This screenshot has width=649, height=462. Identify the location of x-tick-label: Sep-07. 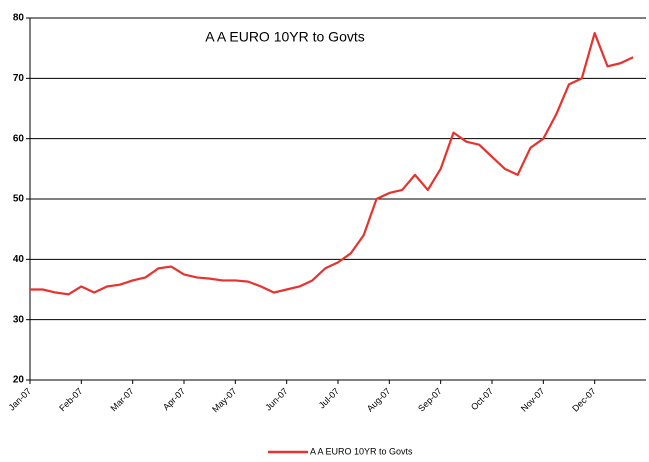
(430, 400).